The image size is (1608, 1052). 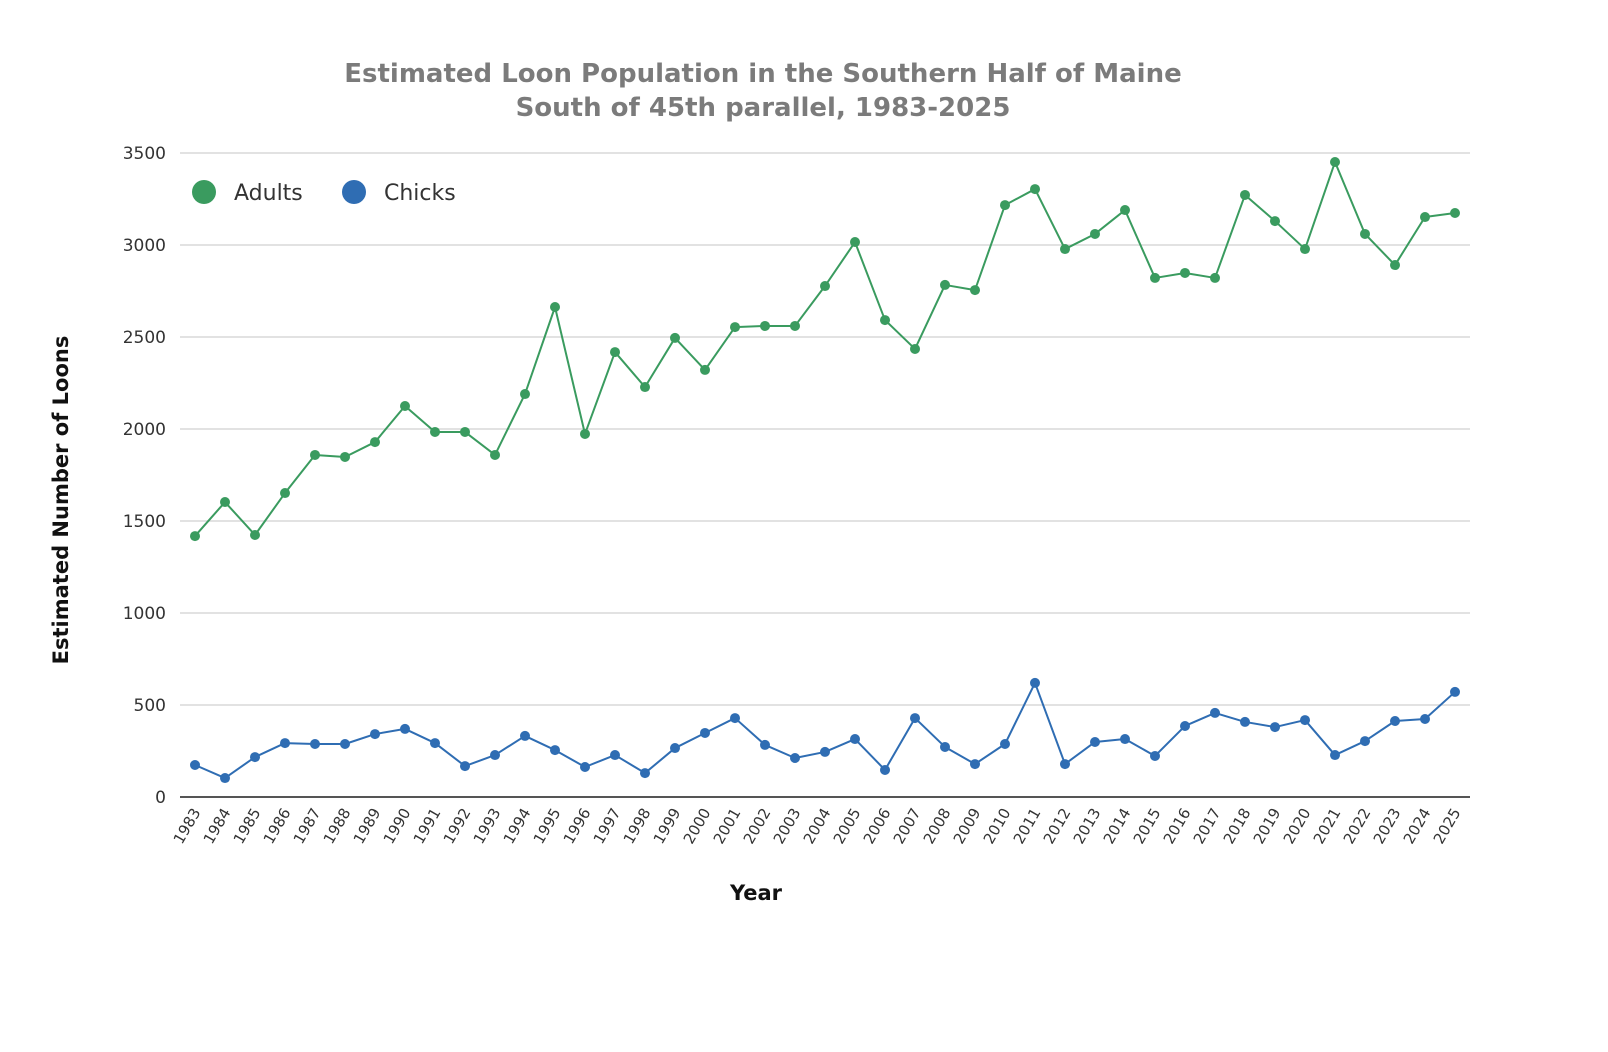 I want to click on x-tick-label: 2000, so click(x=697, y=826).